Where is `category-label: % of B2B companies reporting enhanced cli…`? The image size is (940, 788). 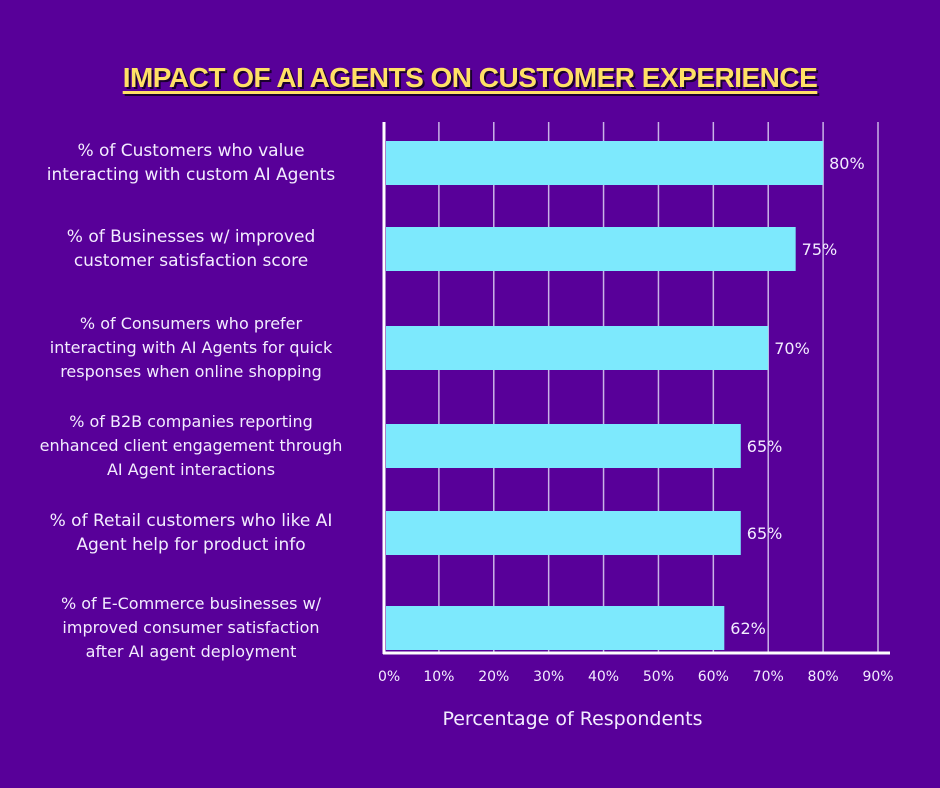 category-label: % of B2B companies reporting enhanced cli… is located at coordinates (191, 446).